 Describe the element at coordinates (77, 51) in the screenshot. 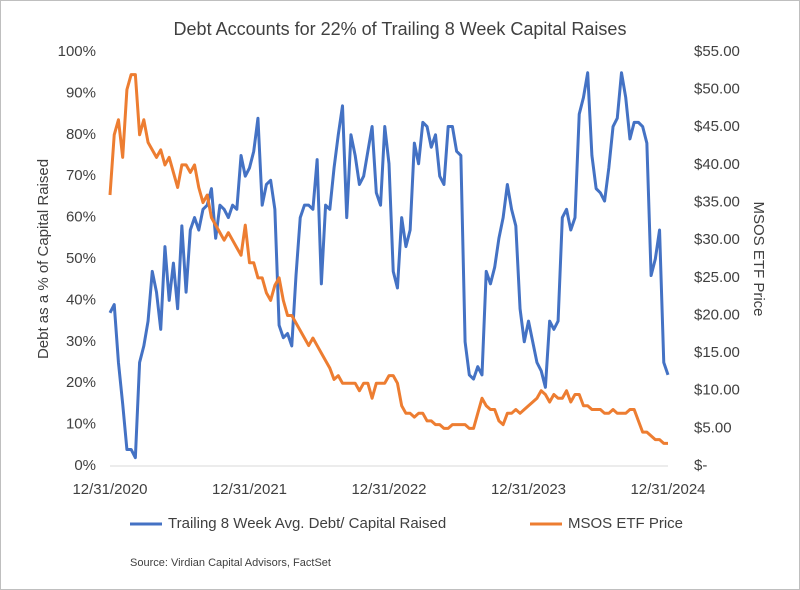

I see `y-tick-label: 100%` at that location.